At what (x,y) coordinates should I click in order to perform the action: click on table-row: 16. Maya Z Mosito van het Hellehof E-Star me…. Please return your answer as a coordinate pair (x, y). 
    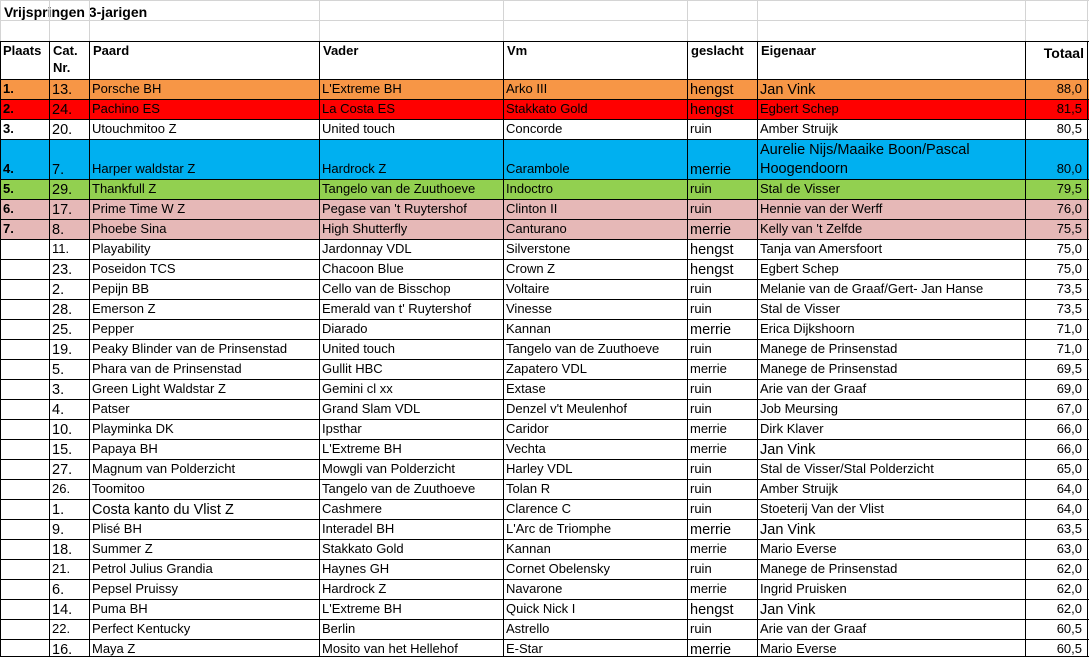
    Looking at the image, I should click on (544, 649).